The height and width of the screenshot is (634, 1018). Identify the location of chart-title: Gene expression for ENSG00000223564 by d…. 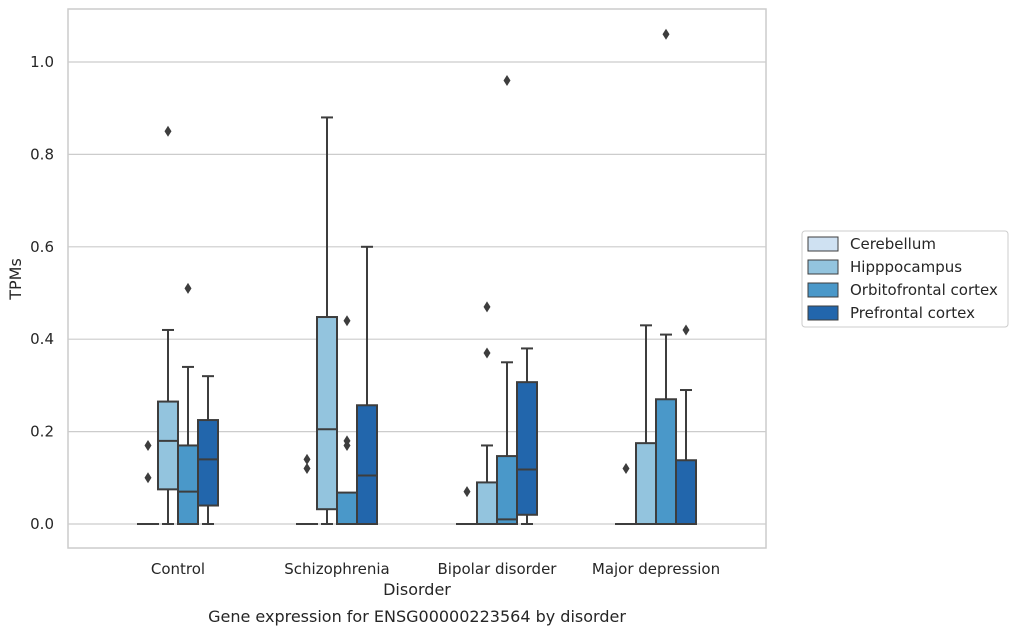
(417, 616).